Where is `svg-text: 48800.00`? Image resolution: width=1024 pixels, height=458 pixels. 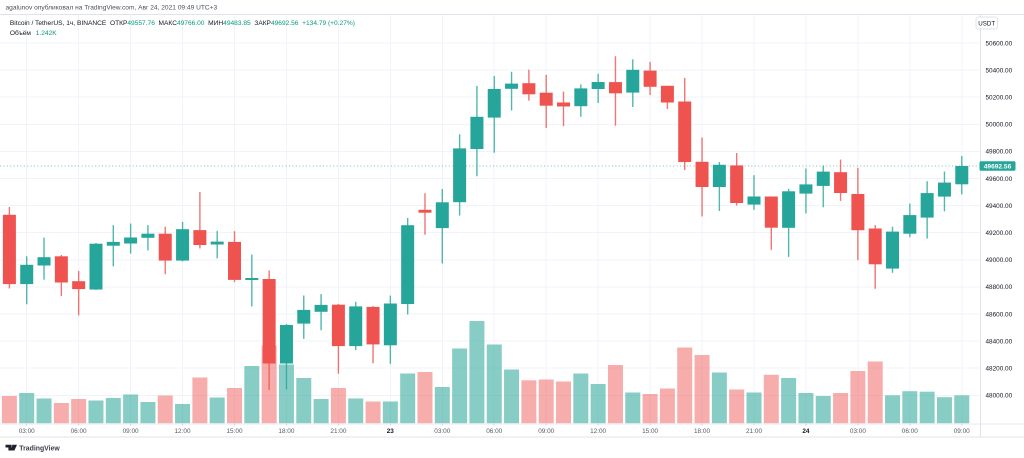 svg-text: 48800.00 is located at coordinates (999, 287).